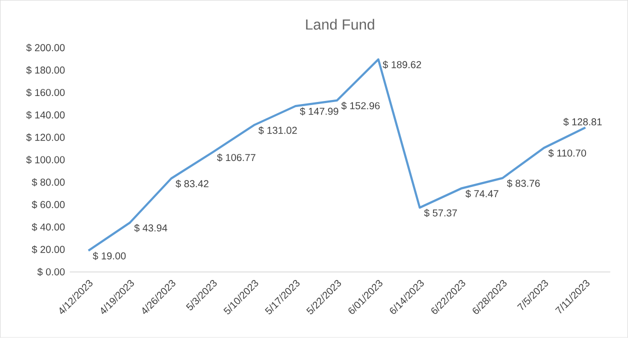 The image size is (628, 338). I want to click on y-tick-label: $ 120.00, so click(45, 138).